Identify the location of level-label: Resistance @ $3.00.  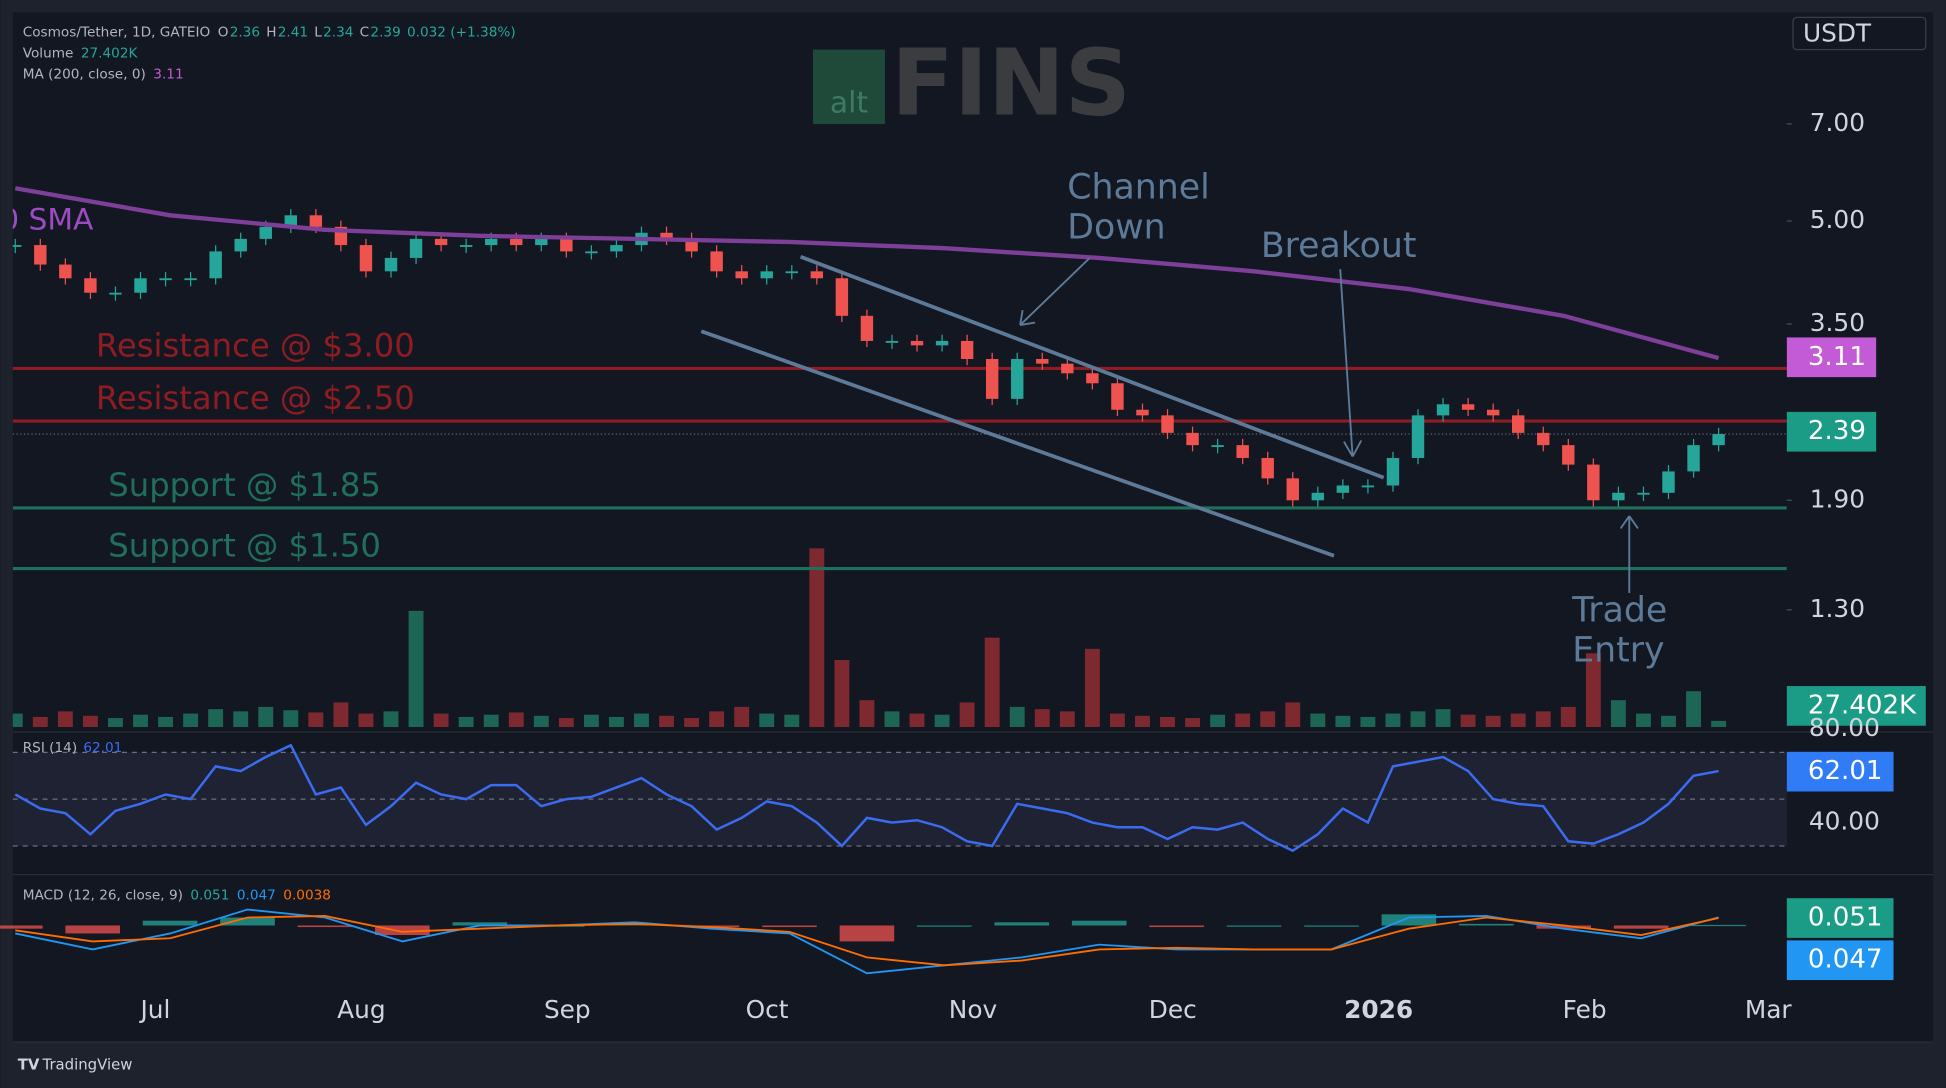
(255, 345).